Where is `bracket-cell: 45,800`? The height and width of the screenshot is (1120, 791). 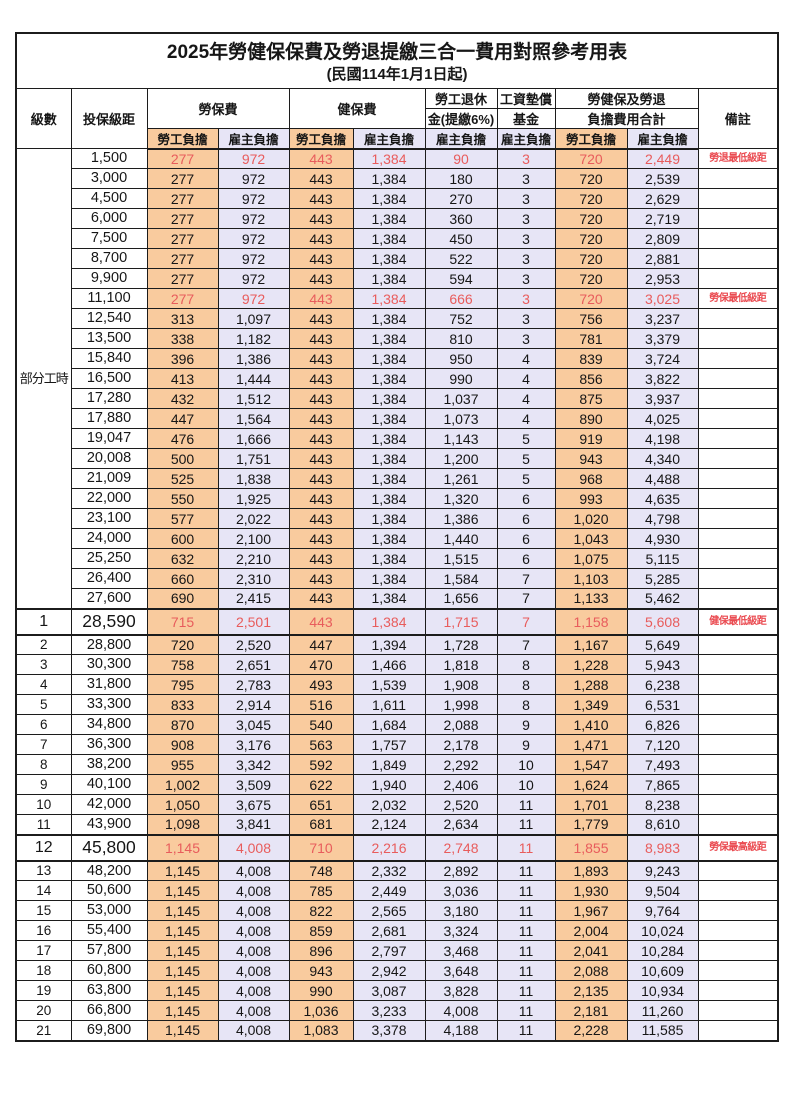
bracket-cell: 45,800 is located at coordinates (109, 847).